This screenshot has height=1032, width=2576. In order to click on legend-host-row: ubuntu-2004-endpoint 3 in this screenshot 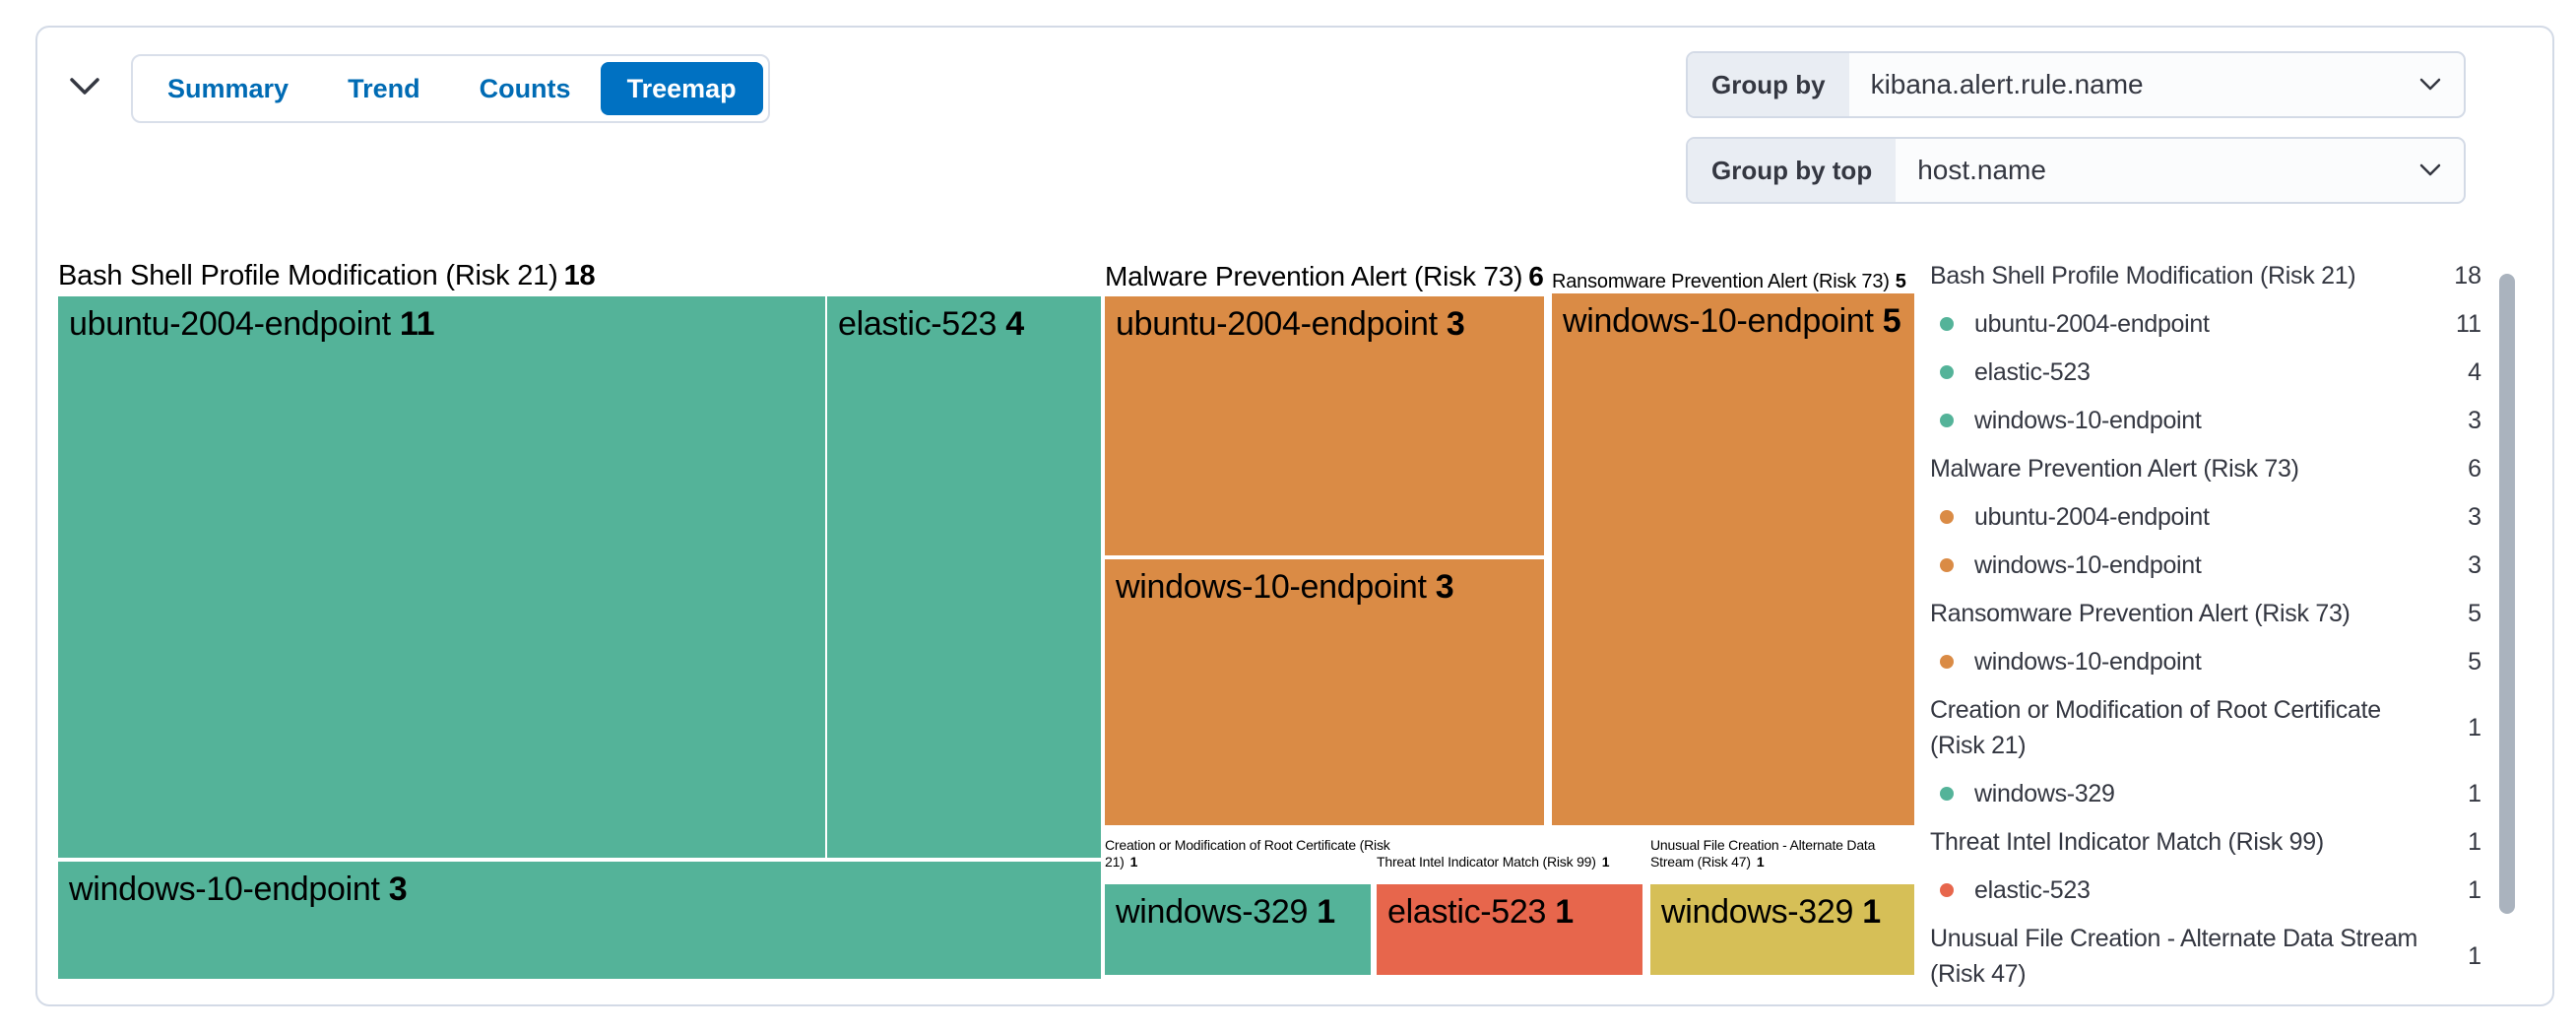, I will do `click(2205, 517)`.